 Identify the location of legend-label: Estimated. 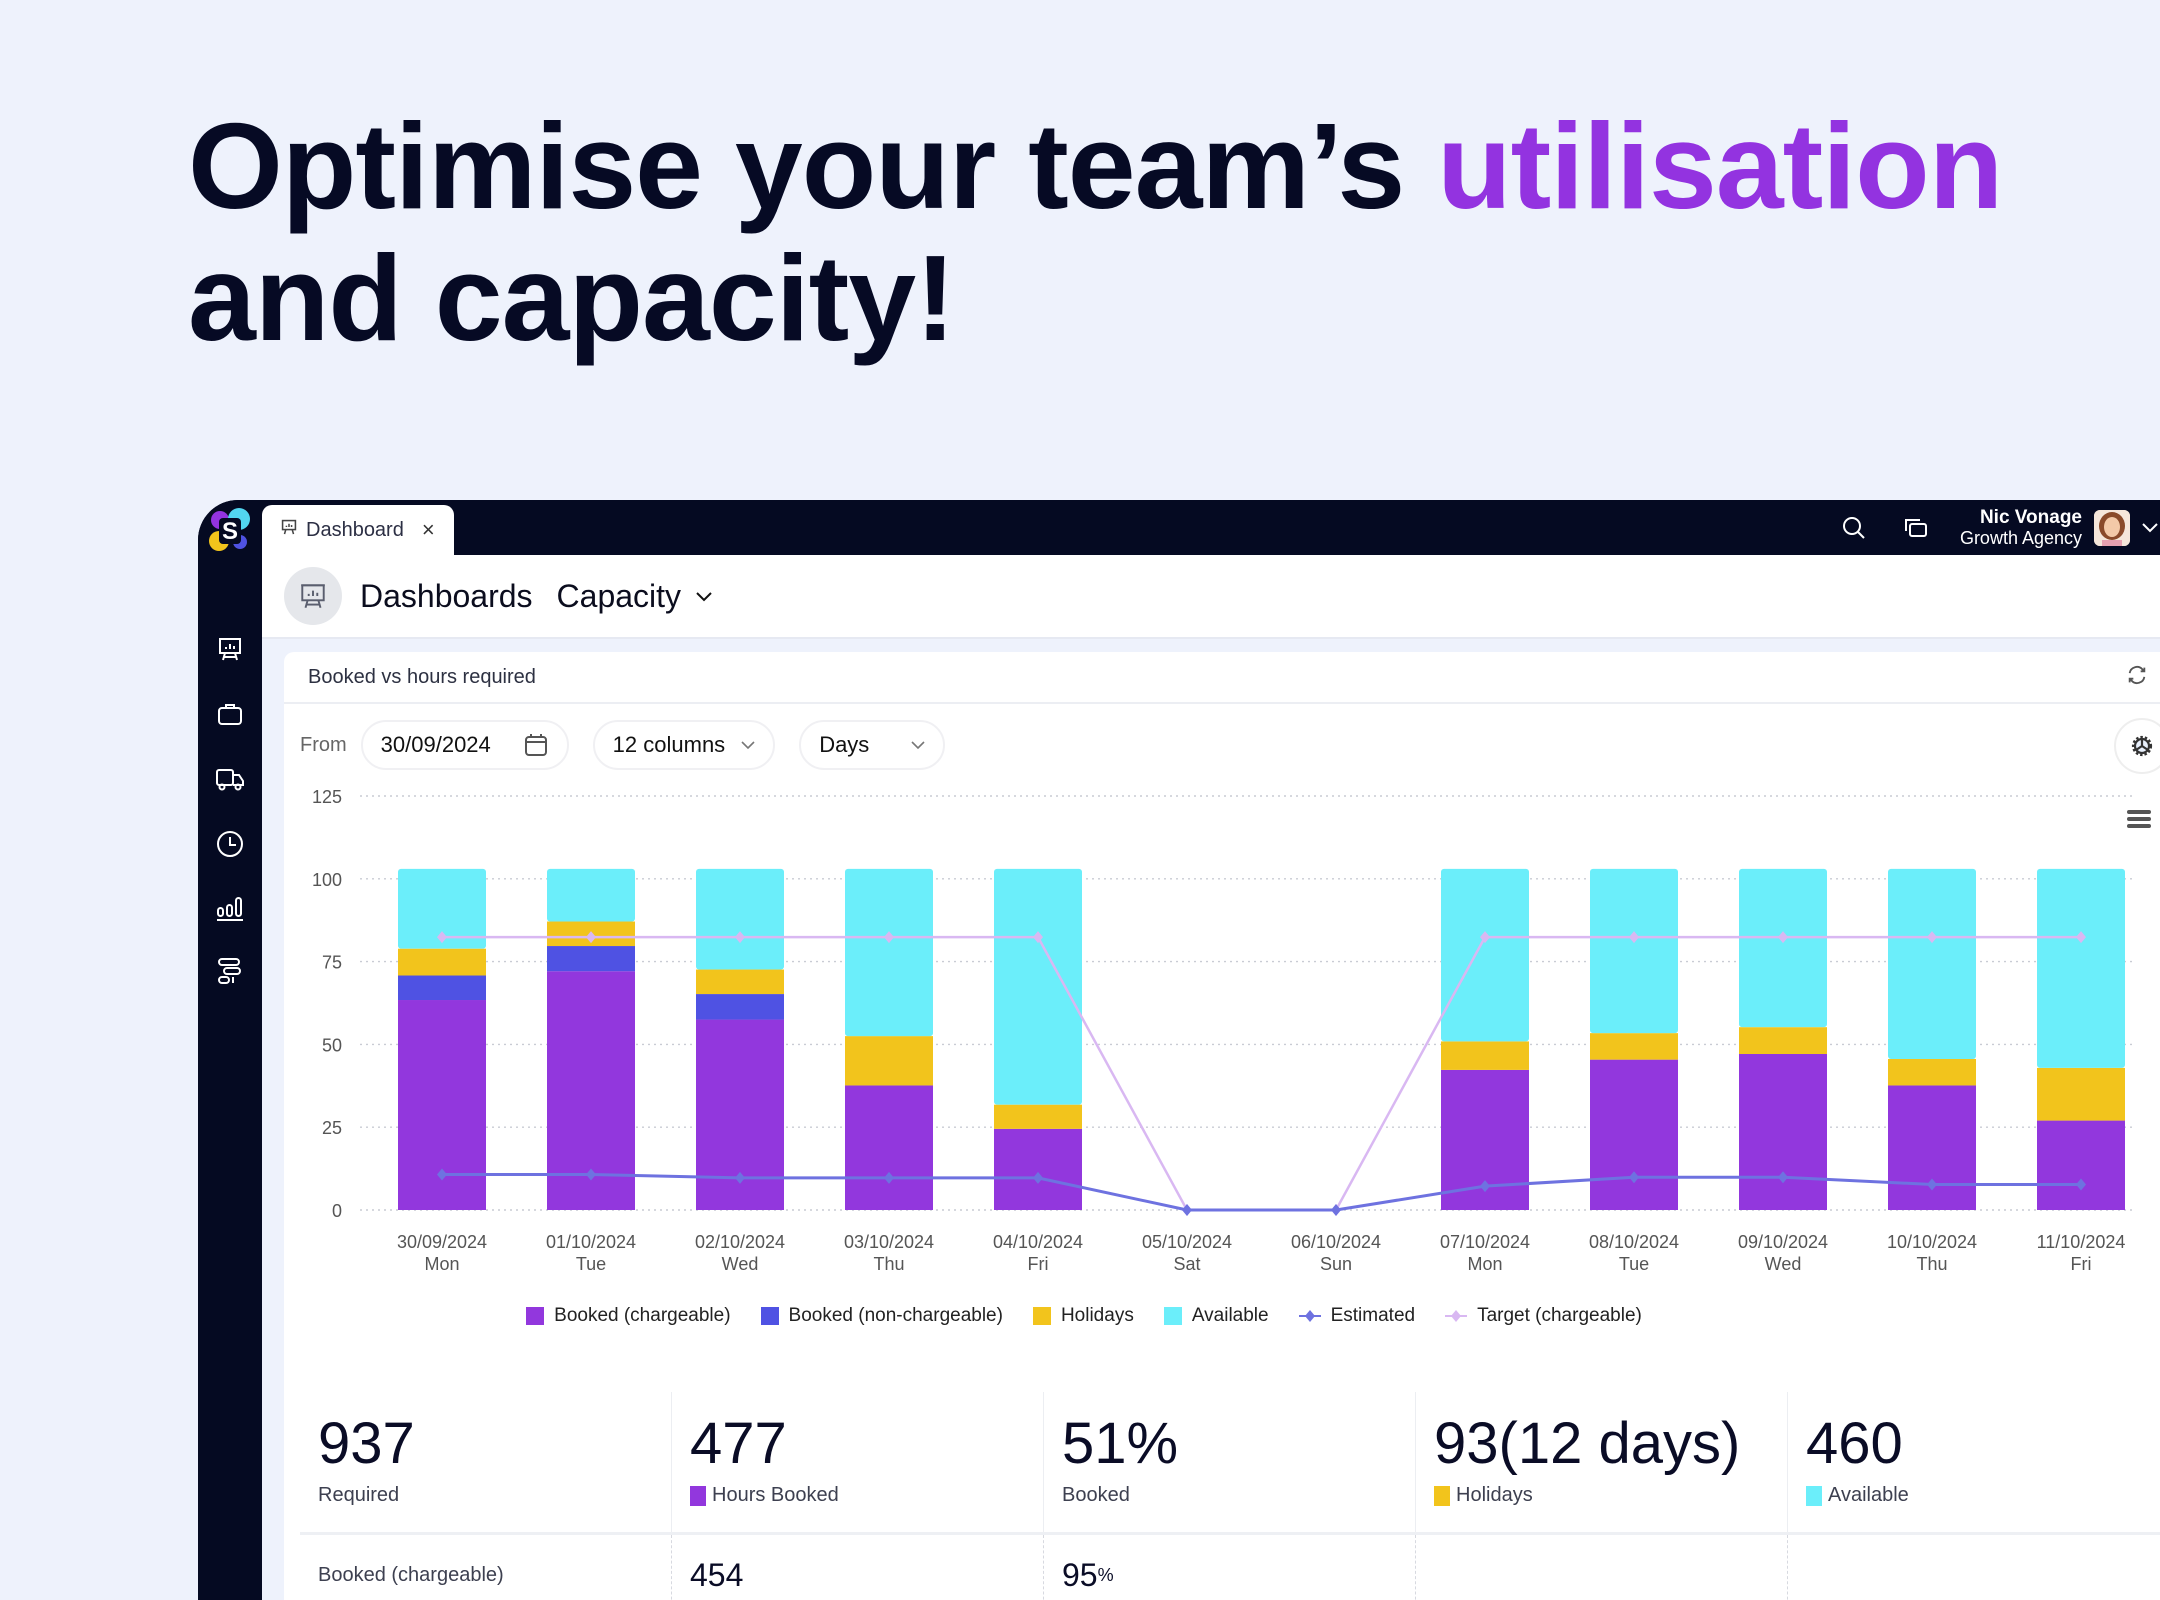
(1373, 1315).